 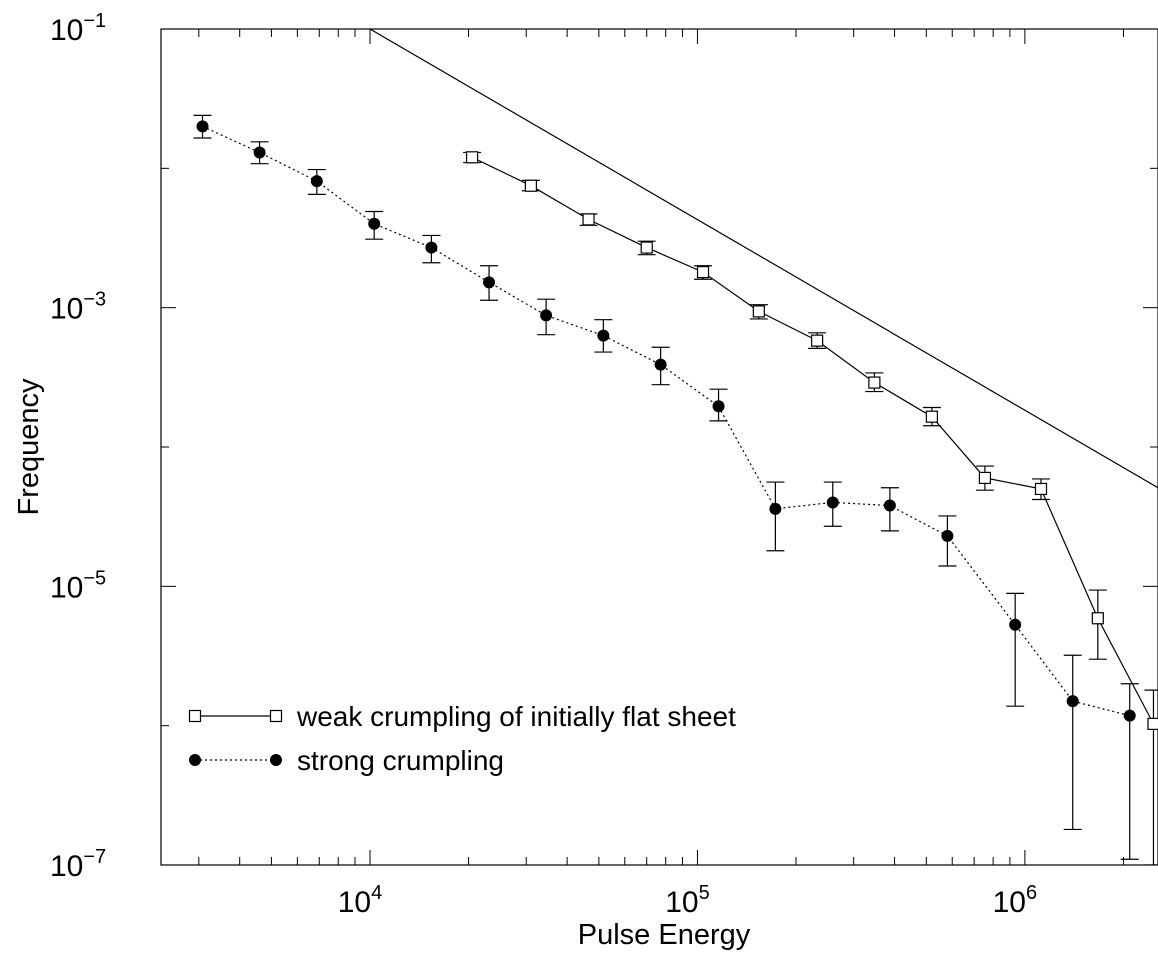 I want to click on y-tick-label: 10⁻¹, so click(x=78, y=28).